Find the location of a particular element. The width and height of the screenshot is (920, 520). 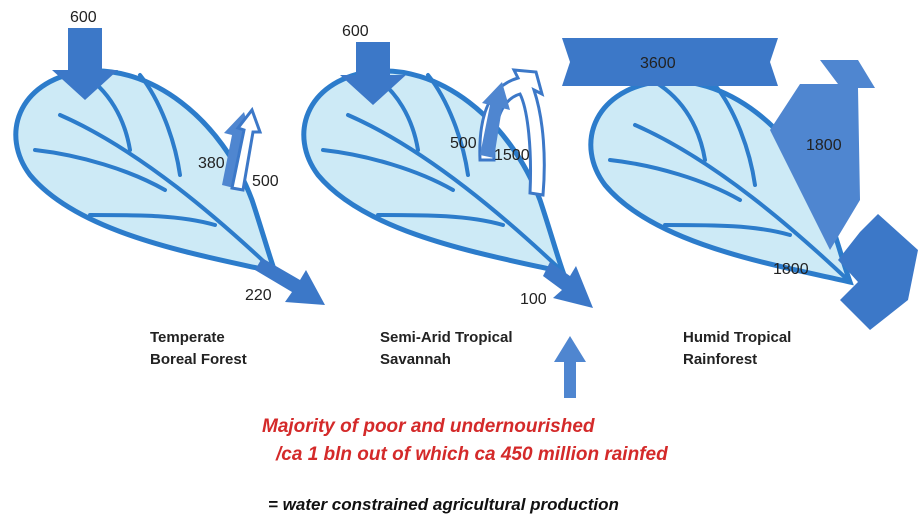

transp-arrow is located at coordinates (246, 149).